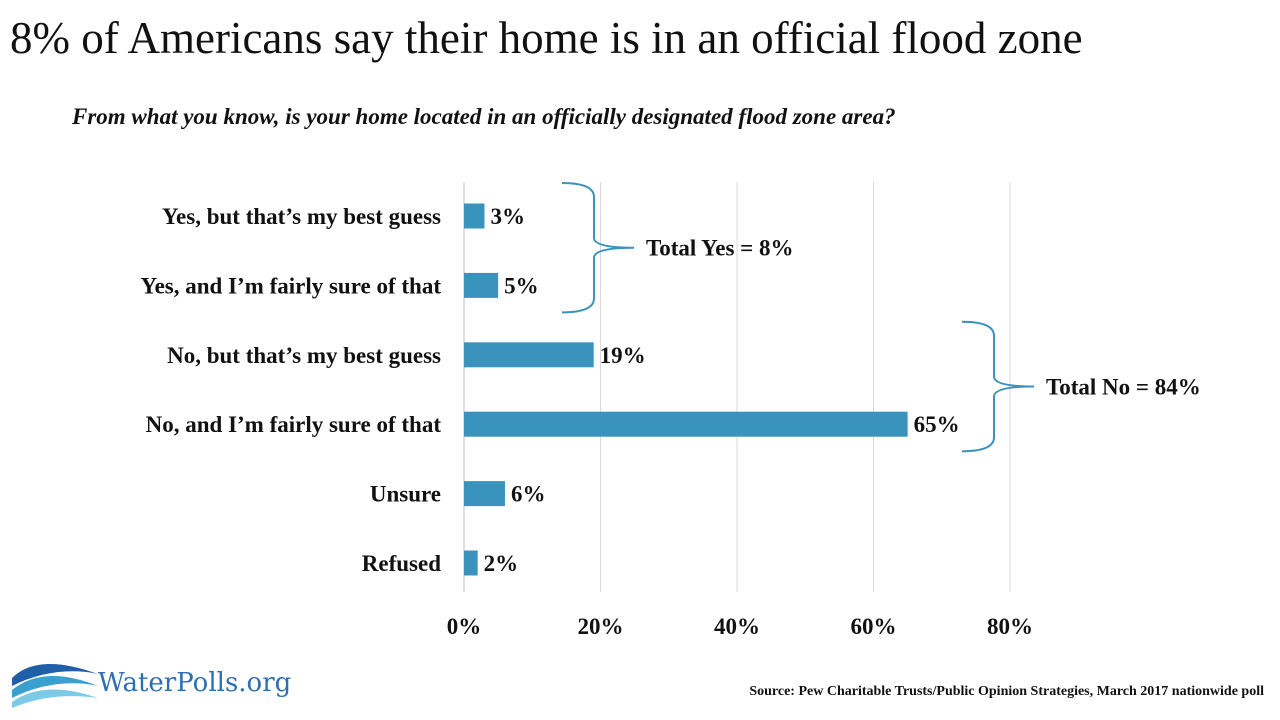 This screenshot has width=1280, height=720. I want to click on category-label: Yes, but that’s my best guess, so click(301, 216).